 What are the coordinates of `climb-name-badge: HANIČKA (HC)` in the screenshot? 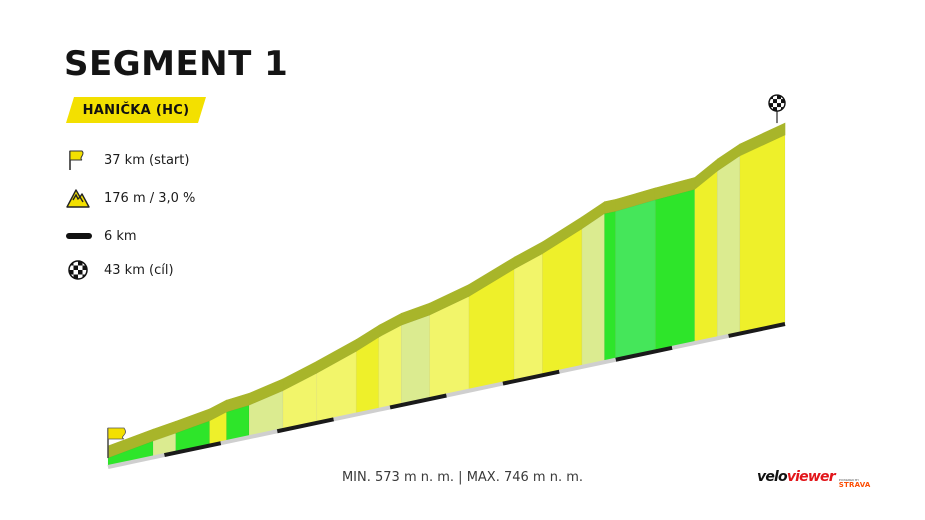 It's located at (136, 110).